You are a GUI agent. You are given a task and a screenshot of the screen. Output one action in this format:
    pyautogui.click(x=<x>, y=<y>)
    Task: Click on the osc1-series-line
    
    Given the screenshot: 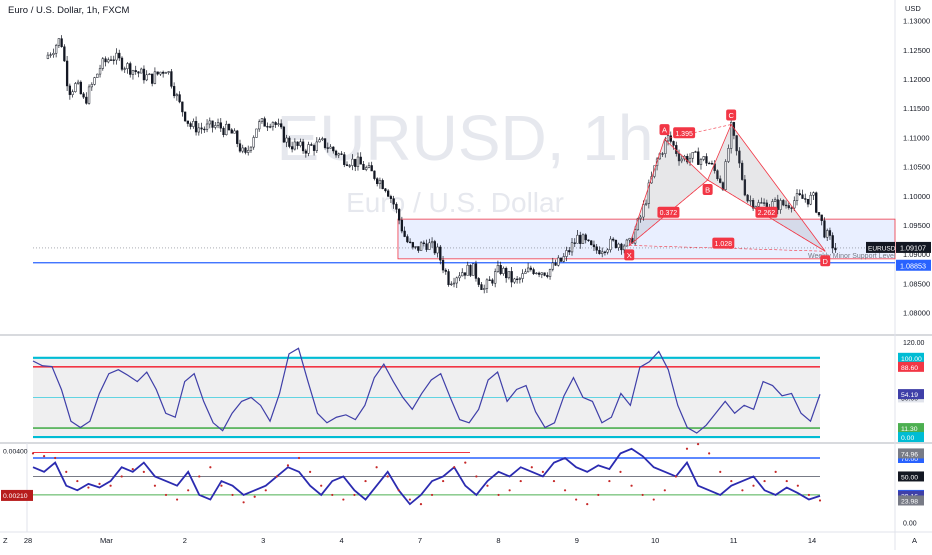 What is the action you would take?
    pyautogui.click(x=426, y=390)
    